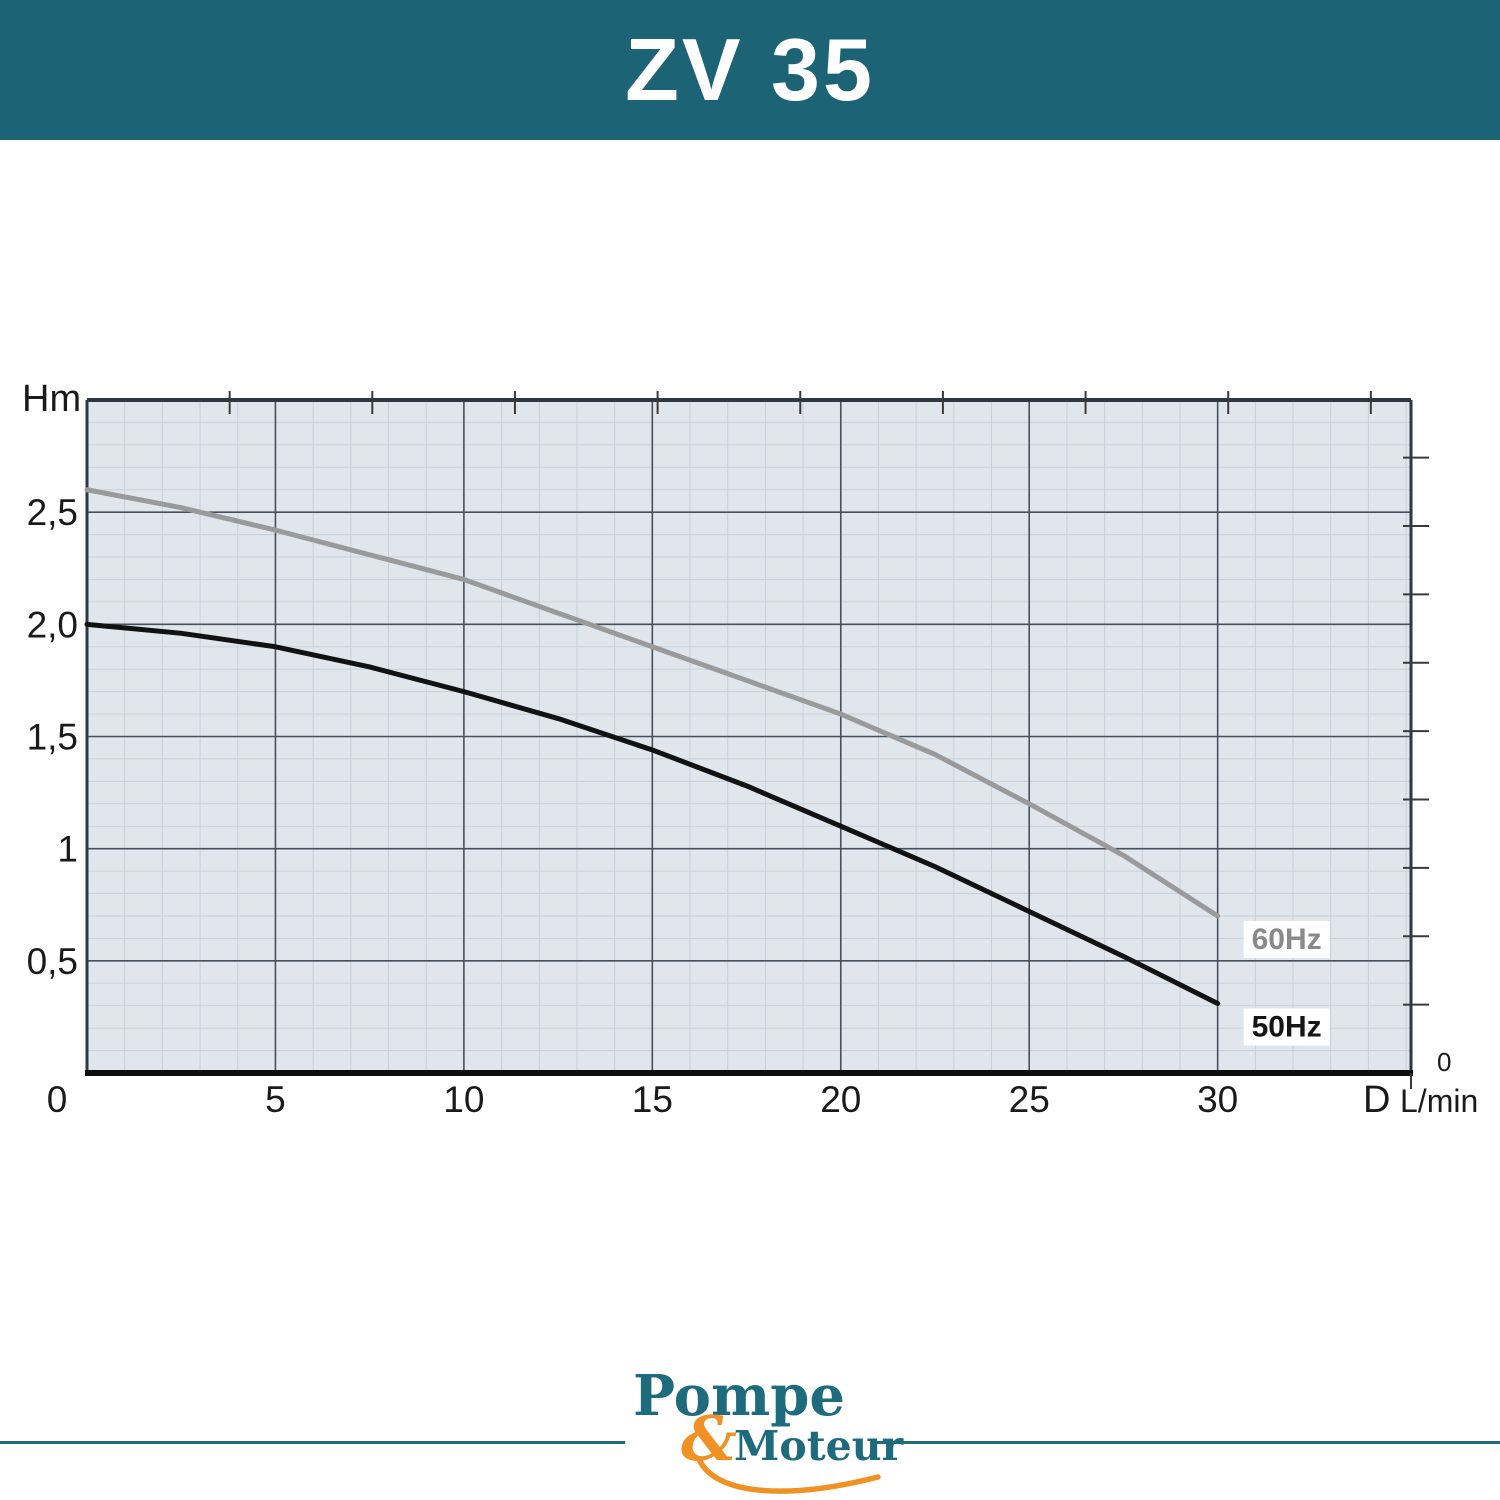  I want to click on svg-text: 50Hz, so click(1287, 1026).